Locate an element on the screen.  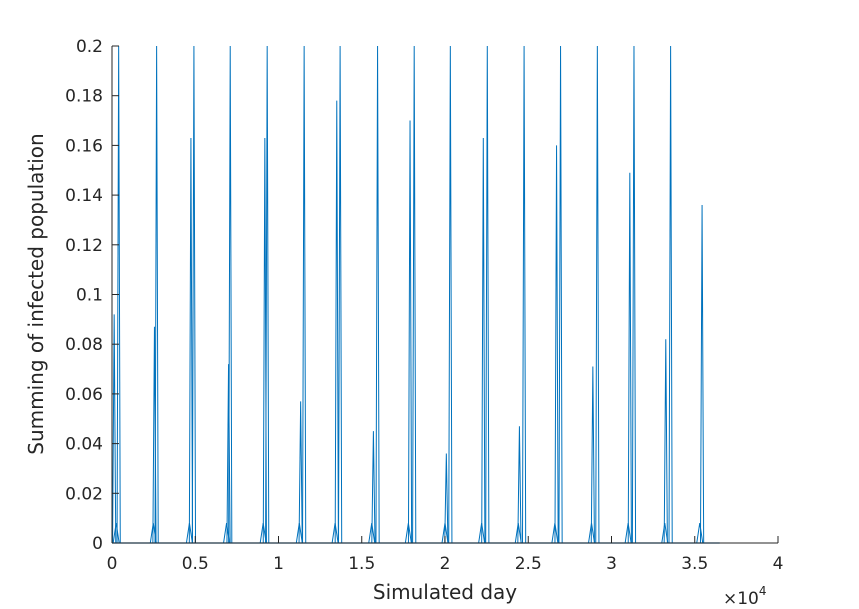
y-tick-label-3: 0.06 is located at coordinates (84, 395).